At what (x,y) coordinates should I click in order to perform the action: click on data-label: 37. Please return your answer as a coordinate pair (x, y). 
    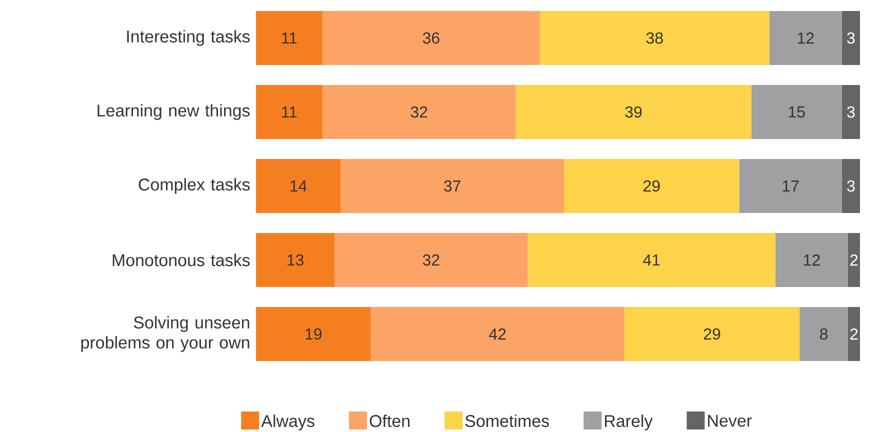
    Looking at the image, I should click on (452, 186).